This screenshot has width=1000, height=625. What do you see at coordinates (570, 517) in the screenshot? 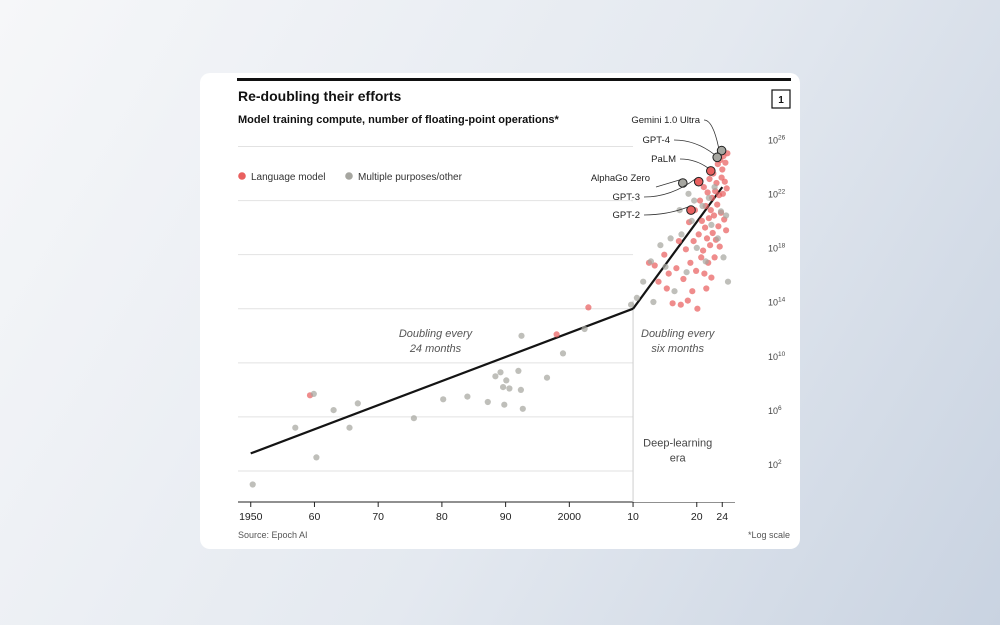
I see `x-tick-label-2000: 2000` at bounding box center [570, 517].